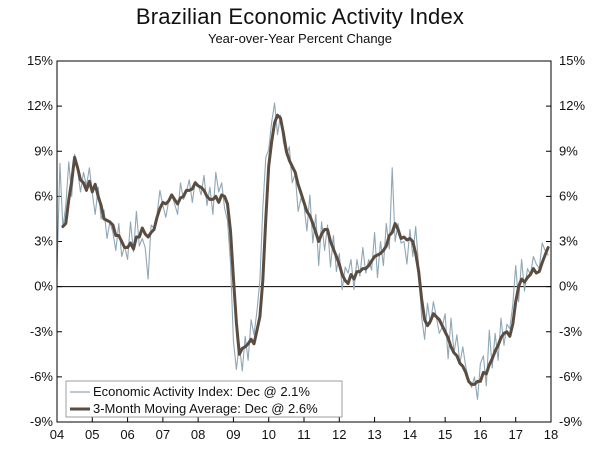 Image resolution: width=600 pixels, height=450 pixels. I want to click on x-tick-label: 14, so click(410, 434).